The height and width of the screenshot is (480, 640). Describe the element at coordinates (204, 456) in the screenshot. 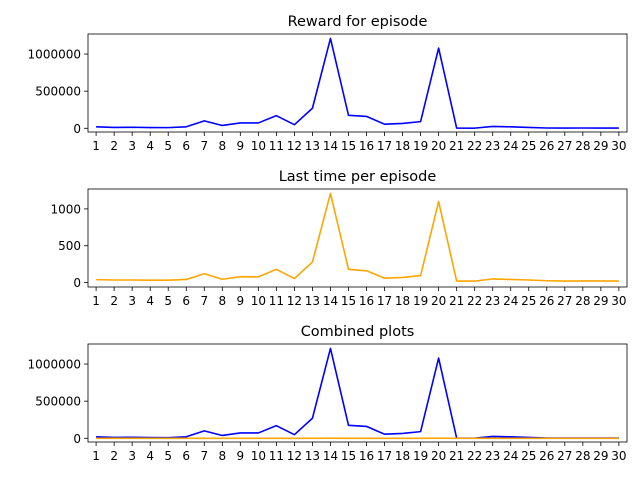

I see `x-tick-label: 7` at that location.